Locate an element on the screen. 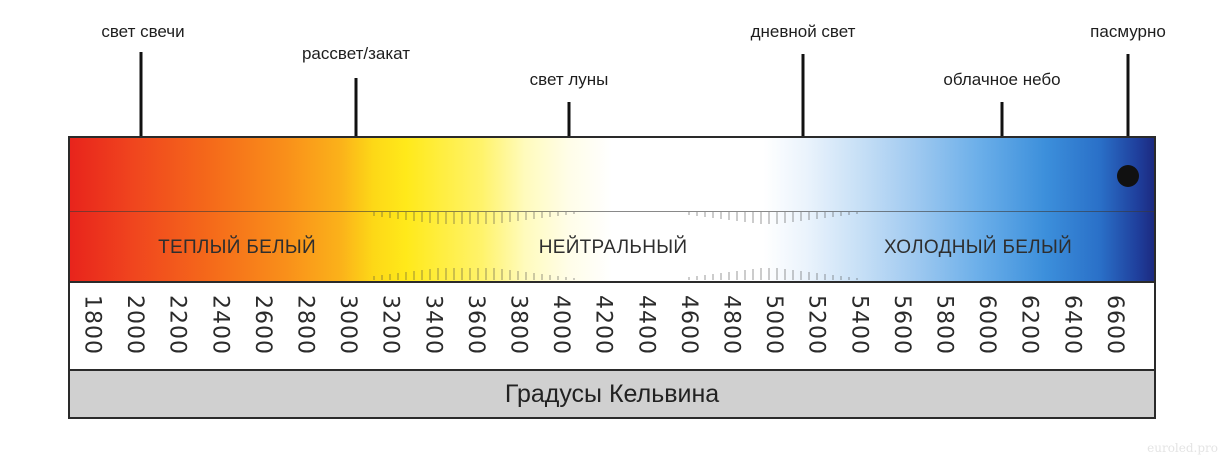  sunrise-sunset-label: рассвет/закат is located at coordinates (356, 53).